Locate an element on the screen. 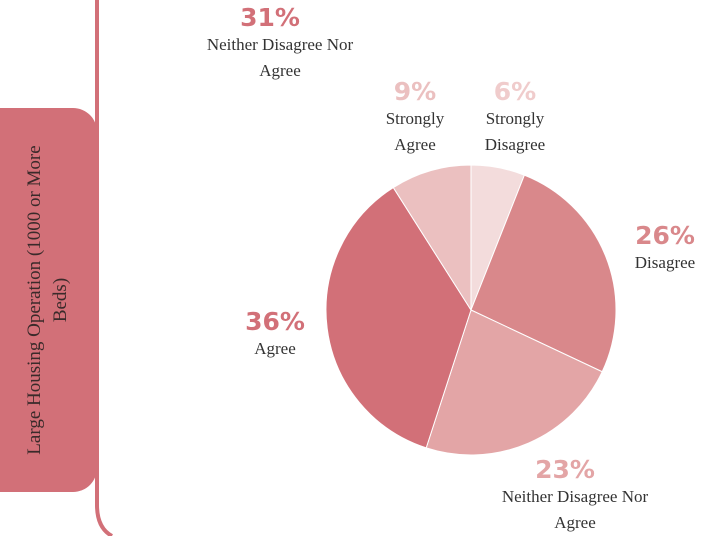 This screenshot has height=536, width=702. value-label: 23% is located at coordinates (565, 469).